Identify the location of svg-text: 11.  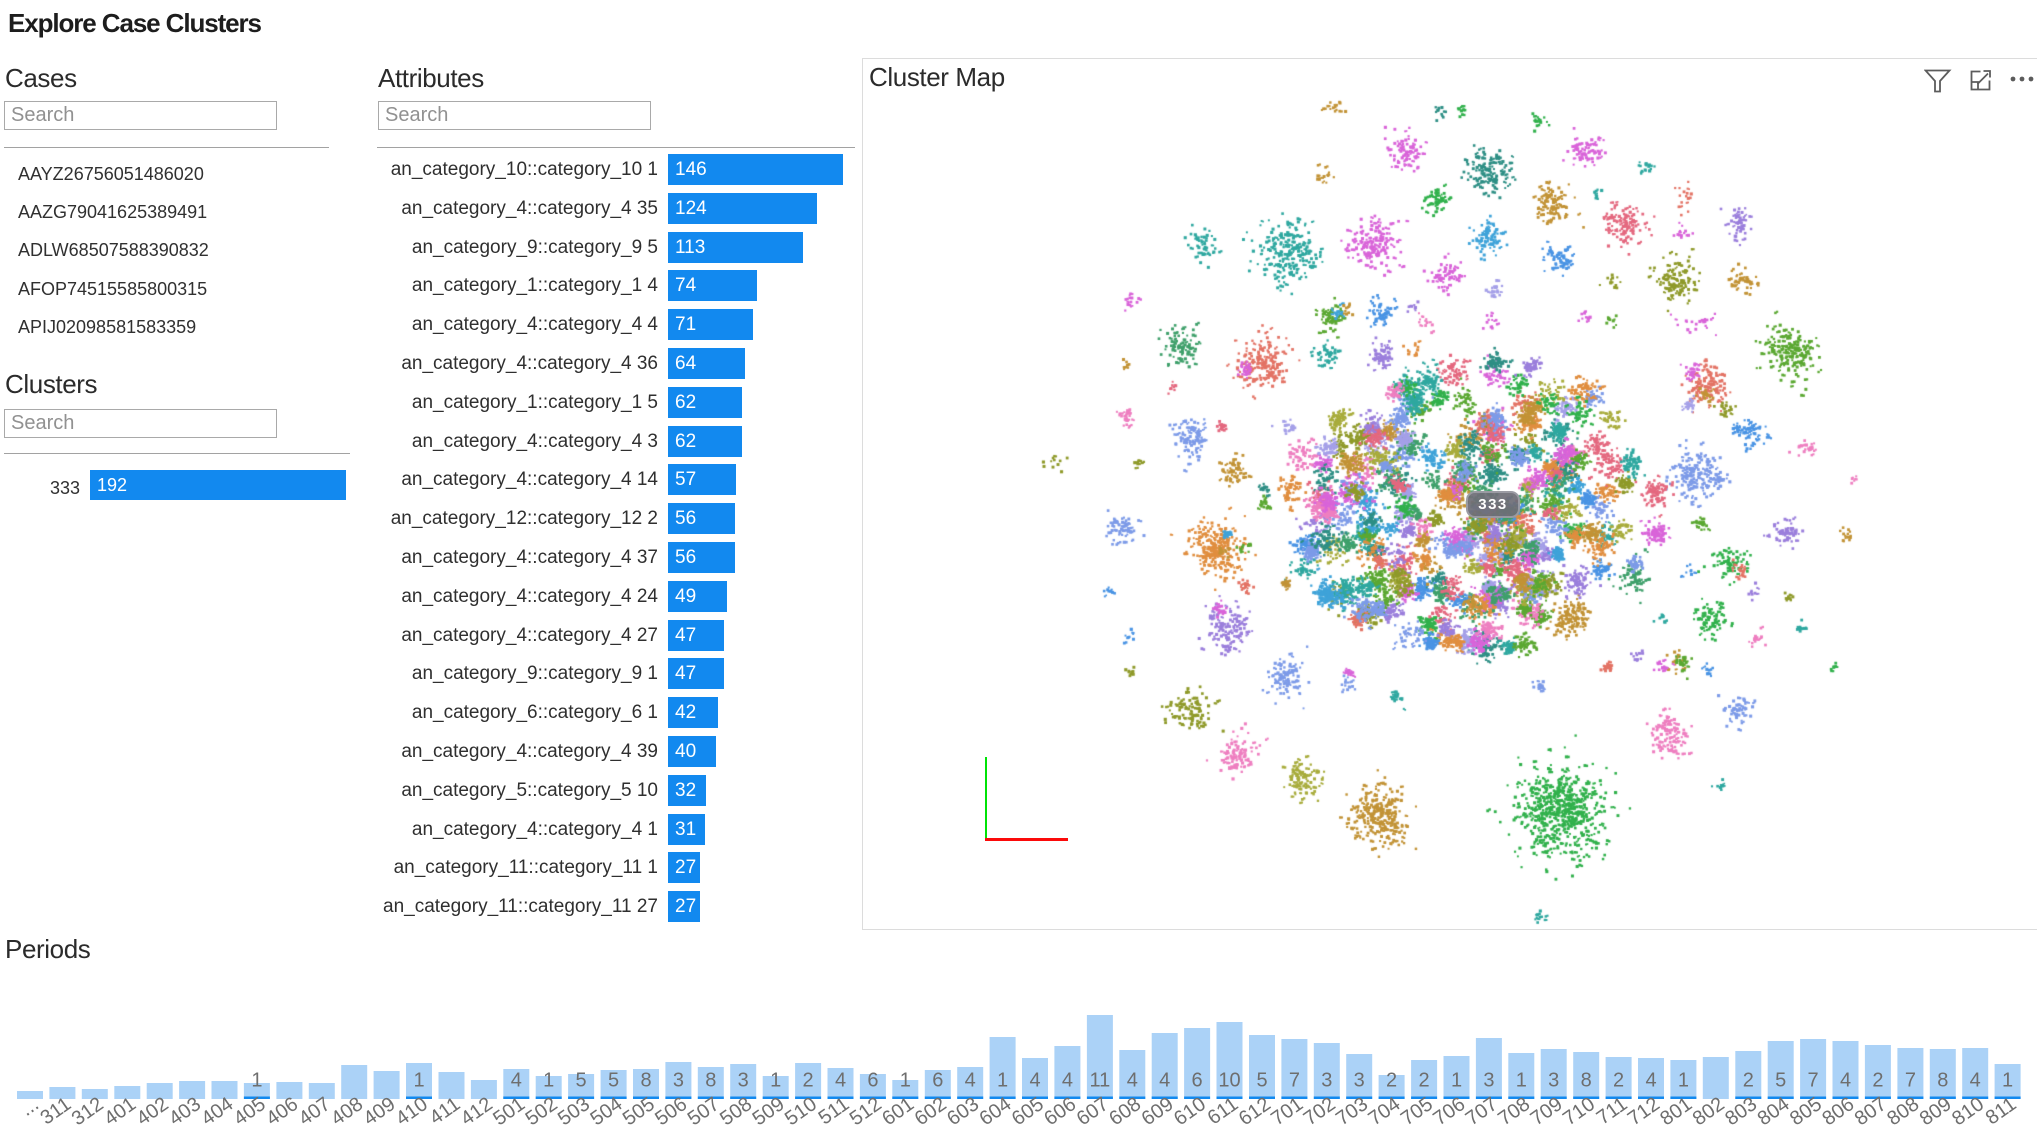
(1100, 1081).